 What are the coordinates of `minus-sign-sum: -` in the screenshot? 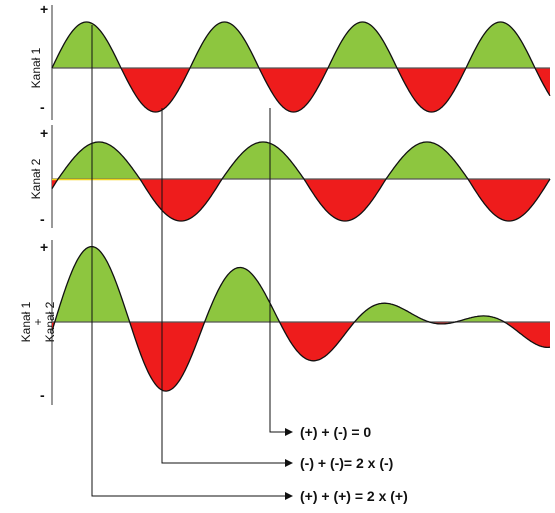 It's located at (42, 395).